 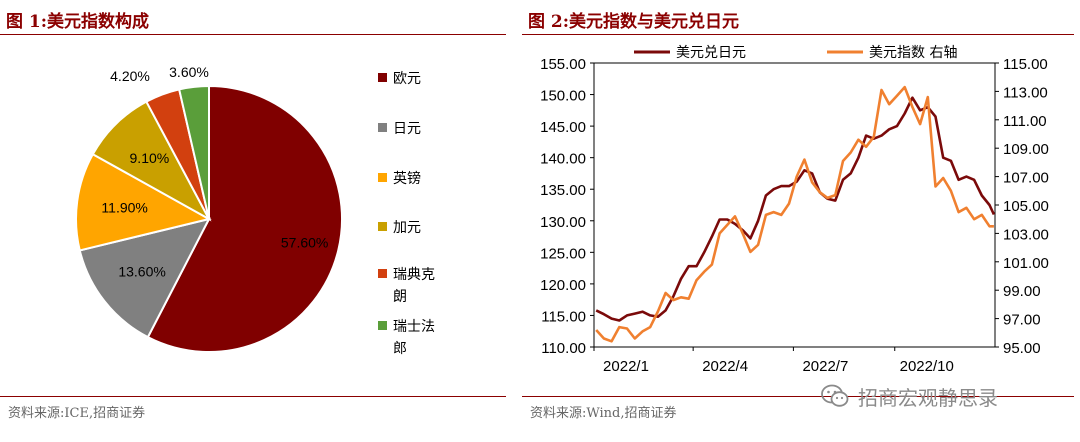 I want to click on y-left-tick-label-4: 130.00, so click(x=563, y=222).